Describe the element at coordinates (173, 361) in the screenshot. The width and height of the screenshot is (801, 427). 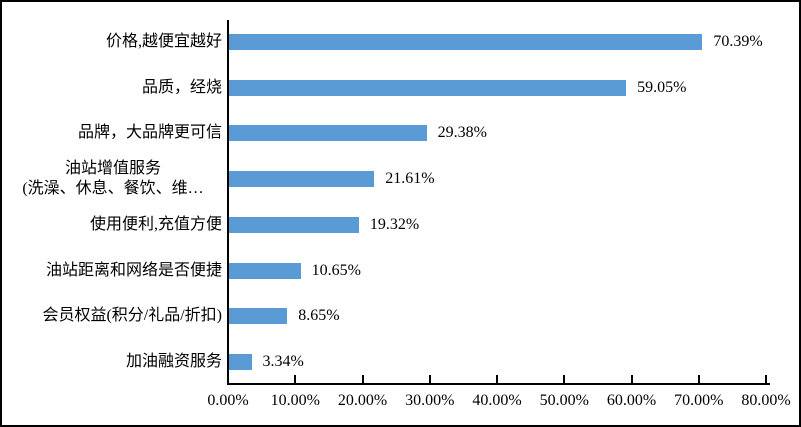
I see `category-label-line: 加油融资服务` at that location.